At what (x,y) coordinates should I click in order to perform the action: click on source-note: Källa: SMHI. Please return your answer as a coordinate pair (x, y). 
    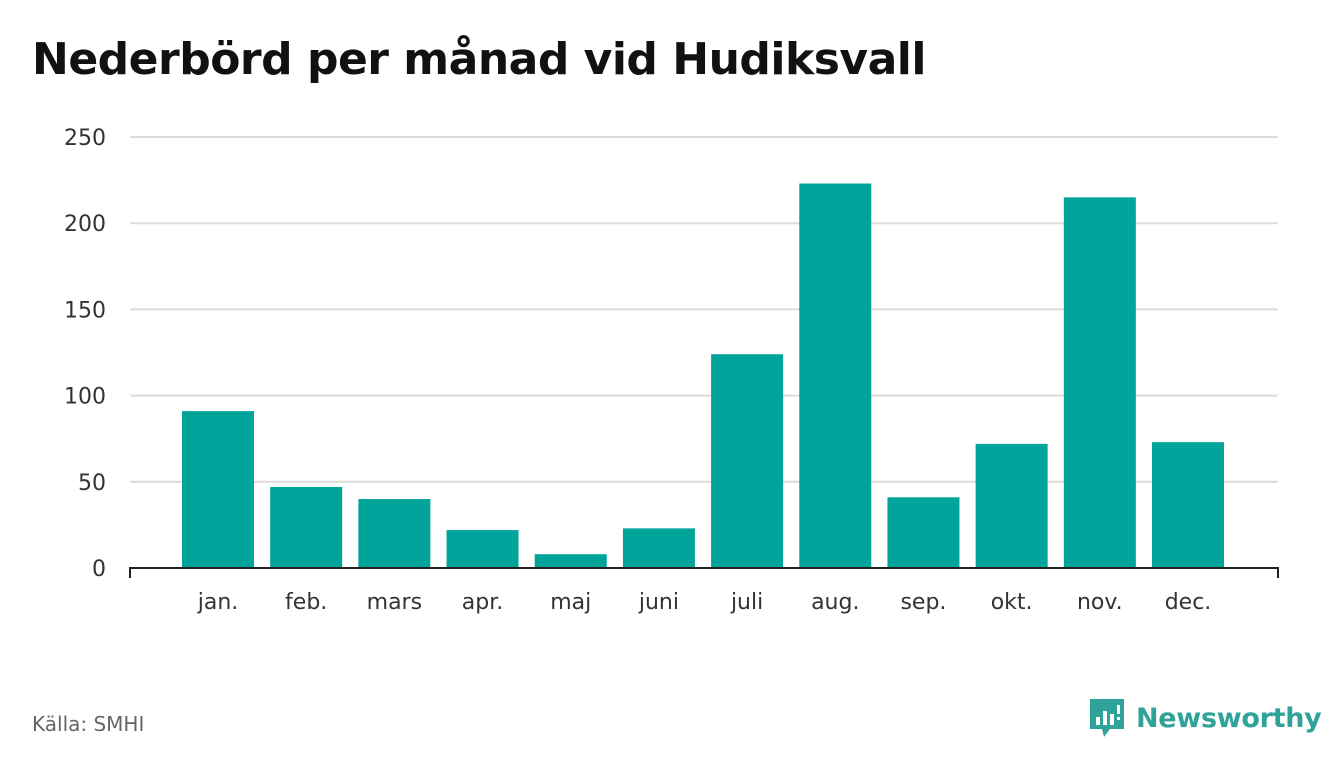
    Looking at the image, I should click on (88, 724).